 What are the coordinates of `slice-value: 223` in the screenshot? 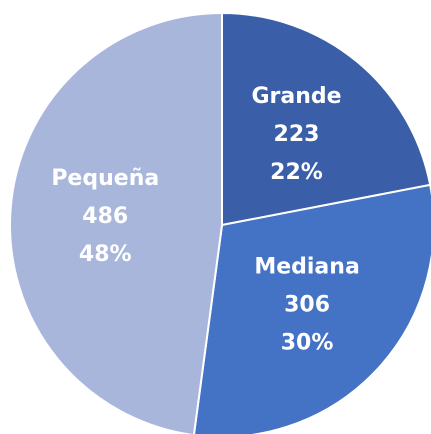 It's located at (297, 134).